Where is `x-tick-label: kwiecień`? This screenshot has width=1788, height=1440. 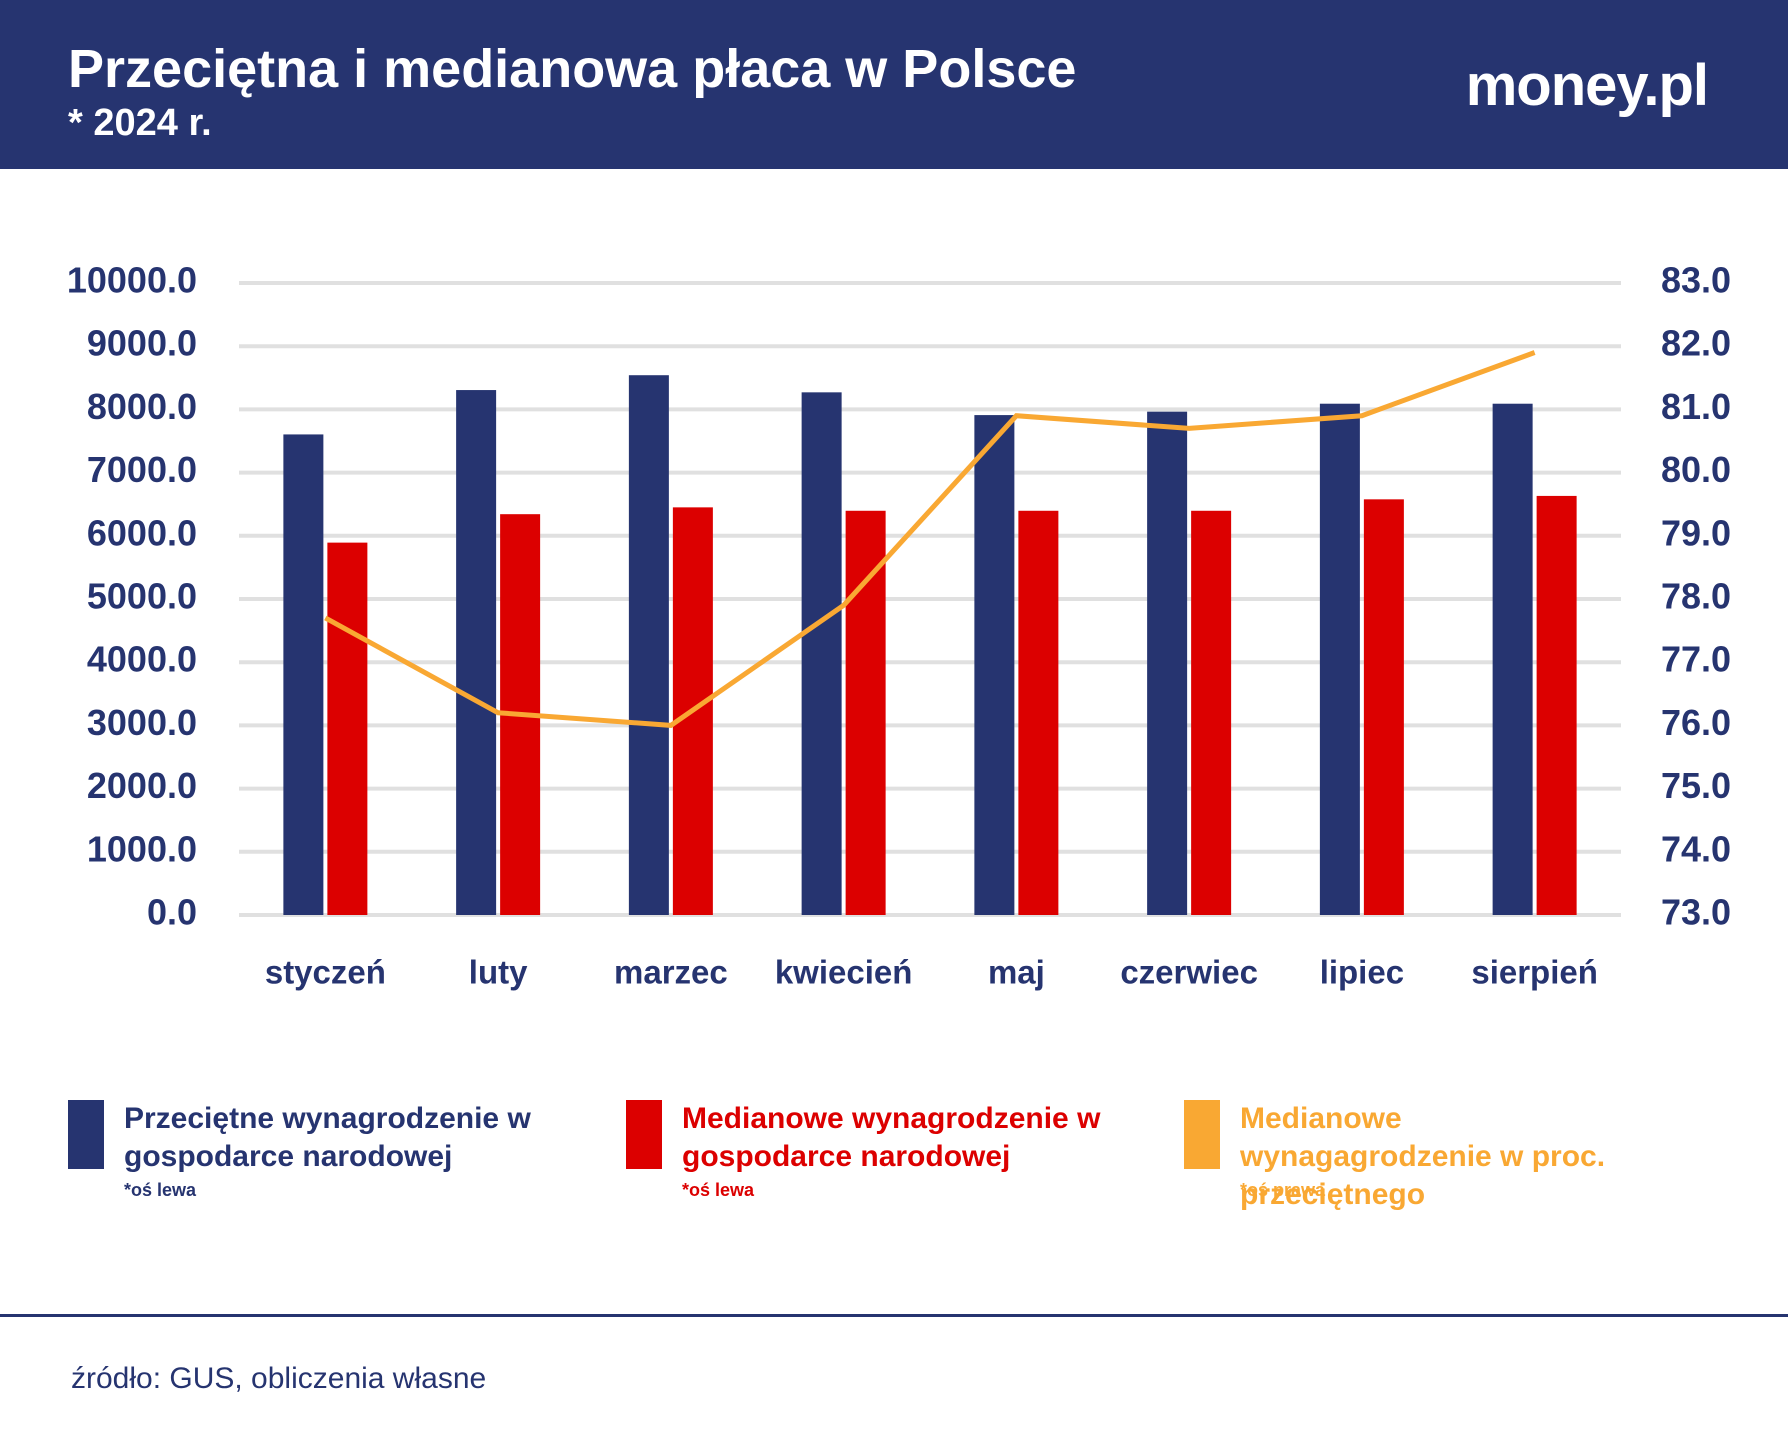
x-tick-label: kwiecień is located at coordinates (844, 972).